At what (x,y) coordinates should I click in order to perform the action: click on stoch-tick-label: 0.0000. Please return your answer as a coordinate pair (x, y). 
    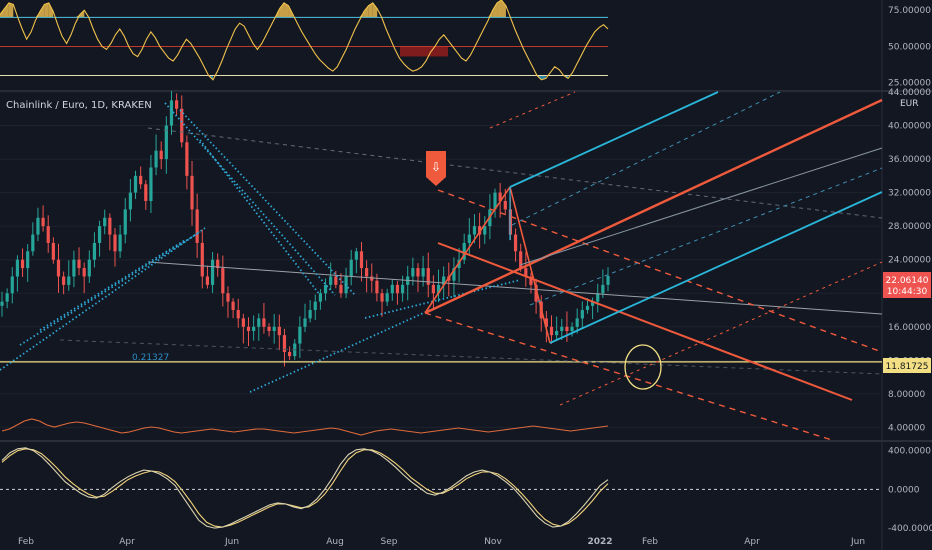
    Looking at the image, I should click on (904, 490).